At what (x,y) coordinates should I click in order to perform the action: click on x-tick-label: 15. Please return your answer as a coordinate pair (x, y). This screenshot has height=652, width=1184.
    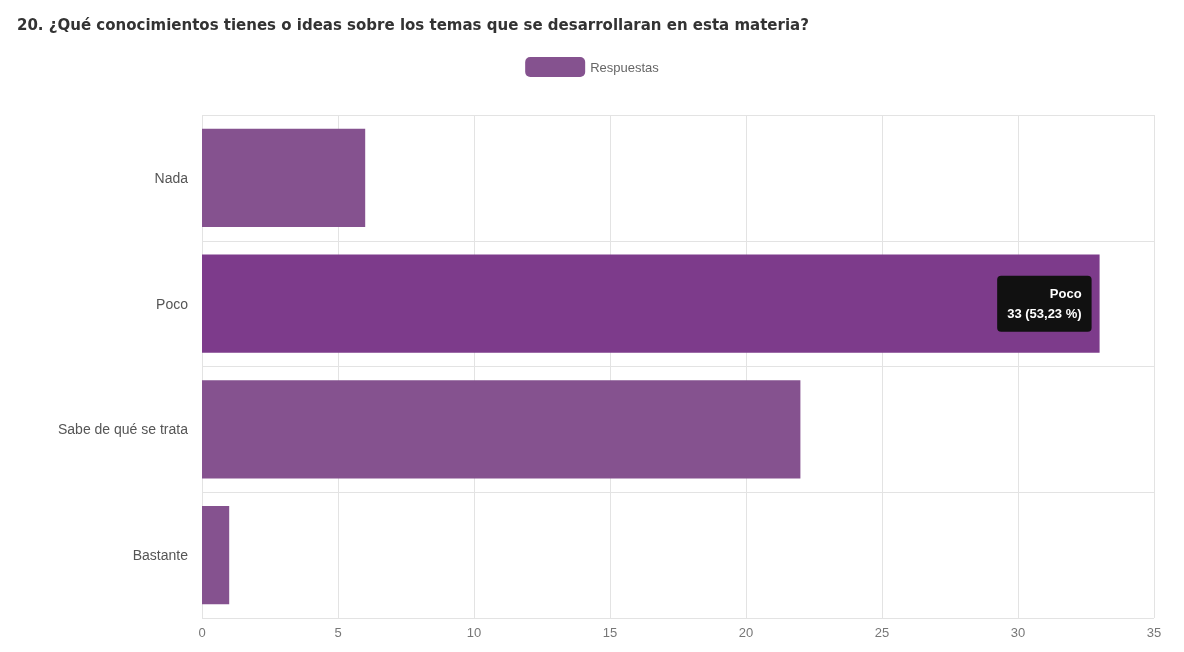
    Looking at the image, I should click on (610, 632).